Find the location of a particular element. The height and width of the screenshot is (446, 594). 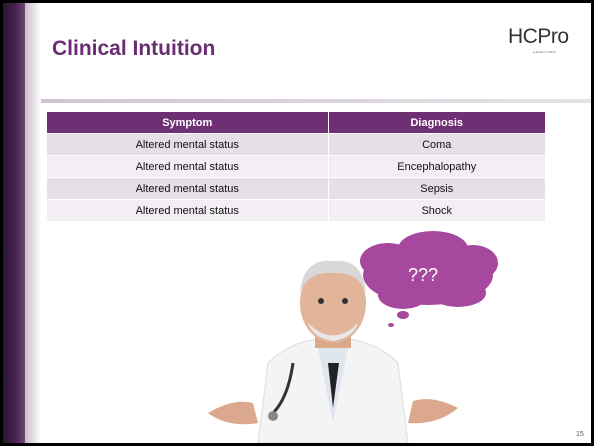

separator is located at coordinates (316, 101).